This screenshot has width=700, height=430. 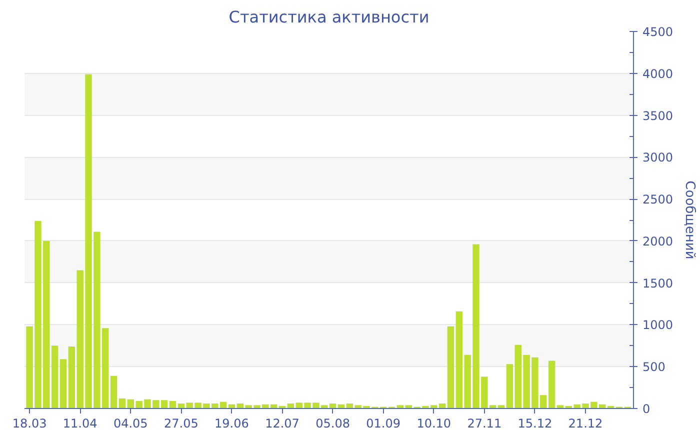 I want to click on chart-title: Статистика активности, so click(x=329, y=17).